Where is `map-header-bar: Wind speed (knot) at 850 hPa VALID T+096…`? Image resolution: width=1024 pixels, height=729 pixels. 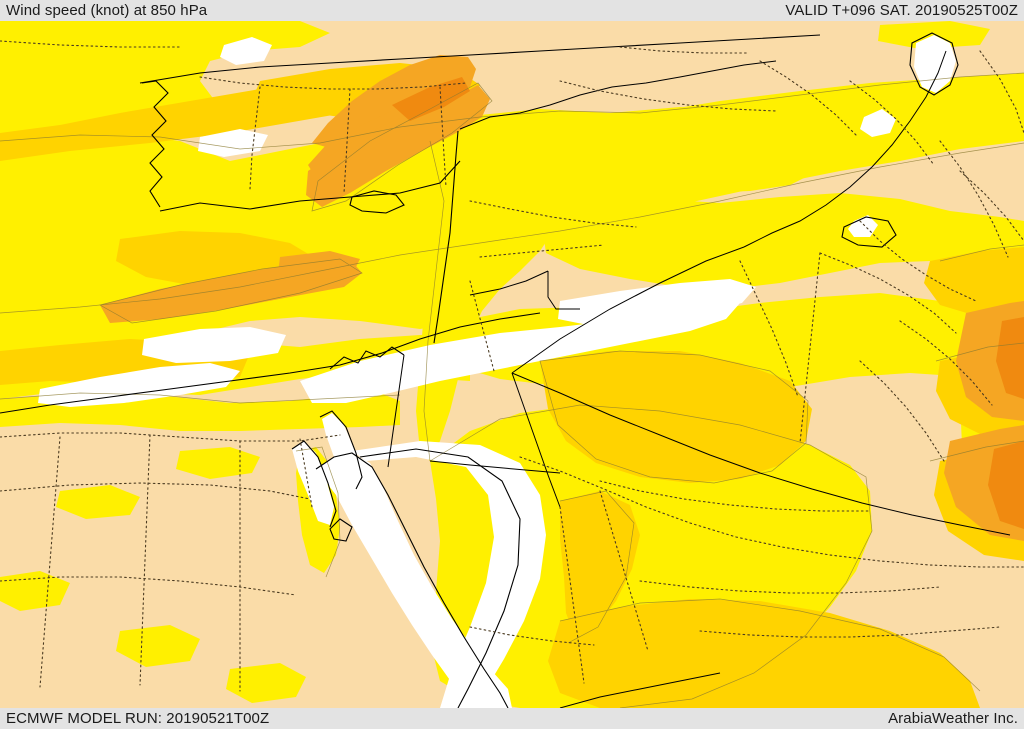
map-header-bar: Wind speed (knot) at 850 hPa VALID T+096… is located at coordinates (512, 10).